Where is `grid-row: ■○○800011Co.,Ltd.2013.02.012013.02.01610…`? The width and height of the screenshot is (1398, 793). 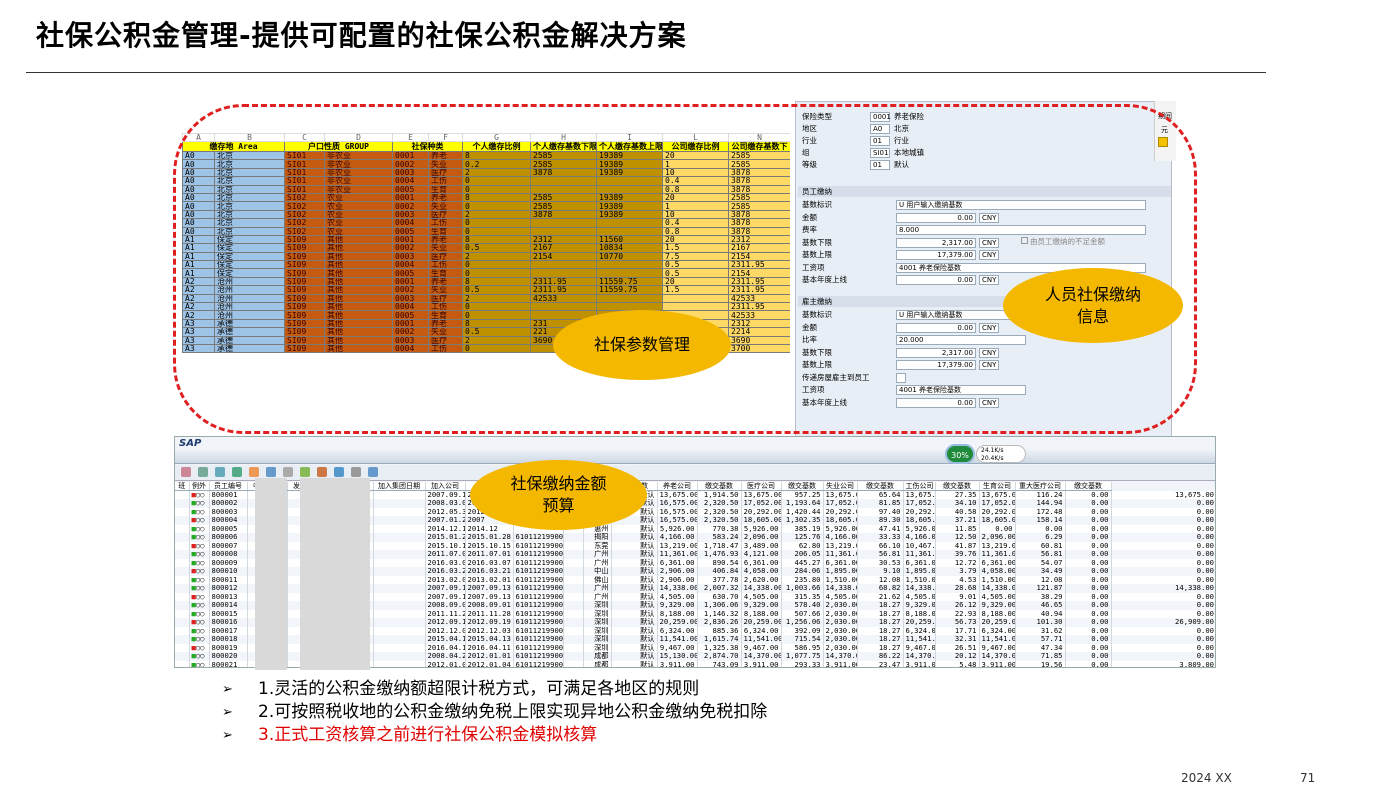 grid-row: ■○○800011Co.,Ltd.2013.02.012013.02.01610… is located at coordinates (695, 579).